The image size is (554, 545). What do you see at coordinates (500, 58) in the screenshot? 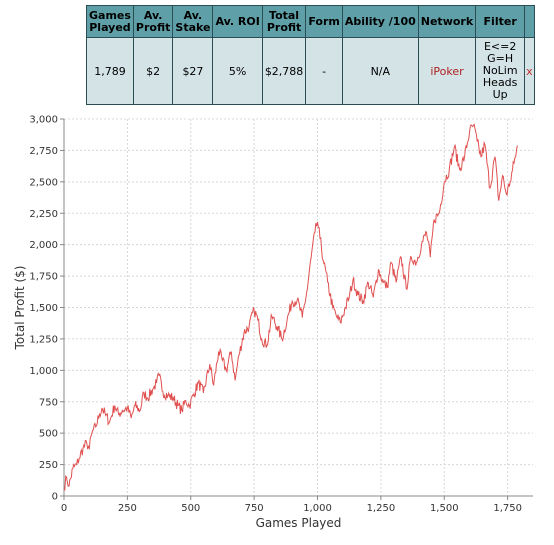
I see `filter-line: G=H` at bounding box center [500, 58].